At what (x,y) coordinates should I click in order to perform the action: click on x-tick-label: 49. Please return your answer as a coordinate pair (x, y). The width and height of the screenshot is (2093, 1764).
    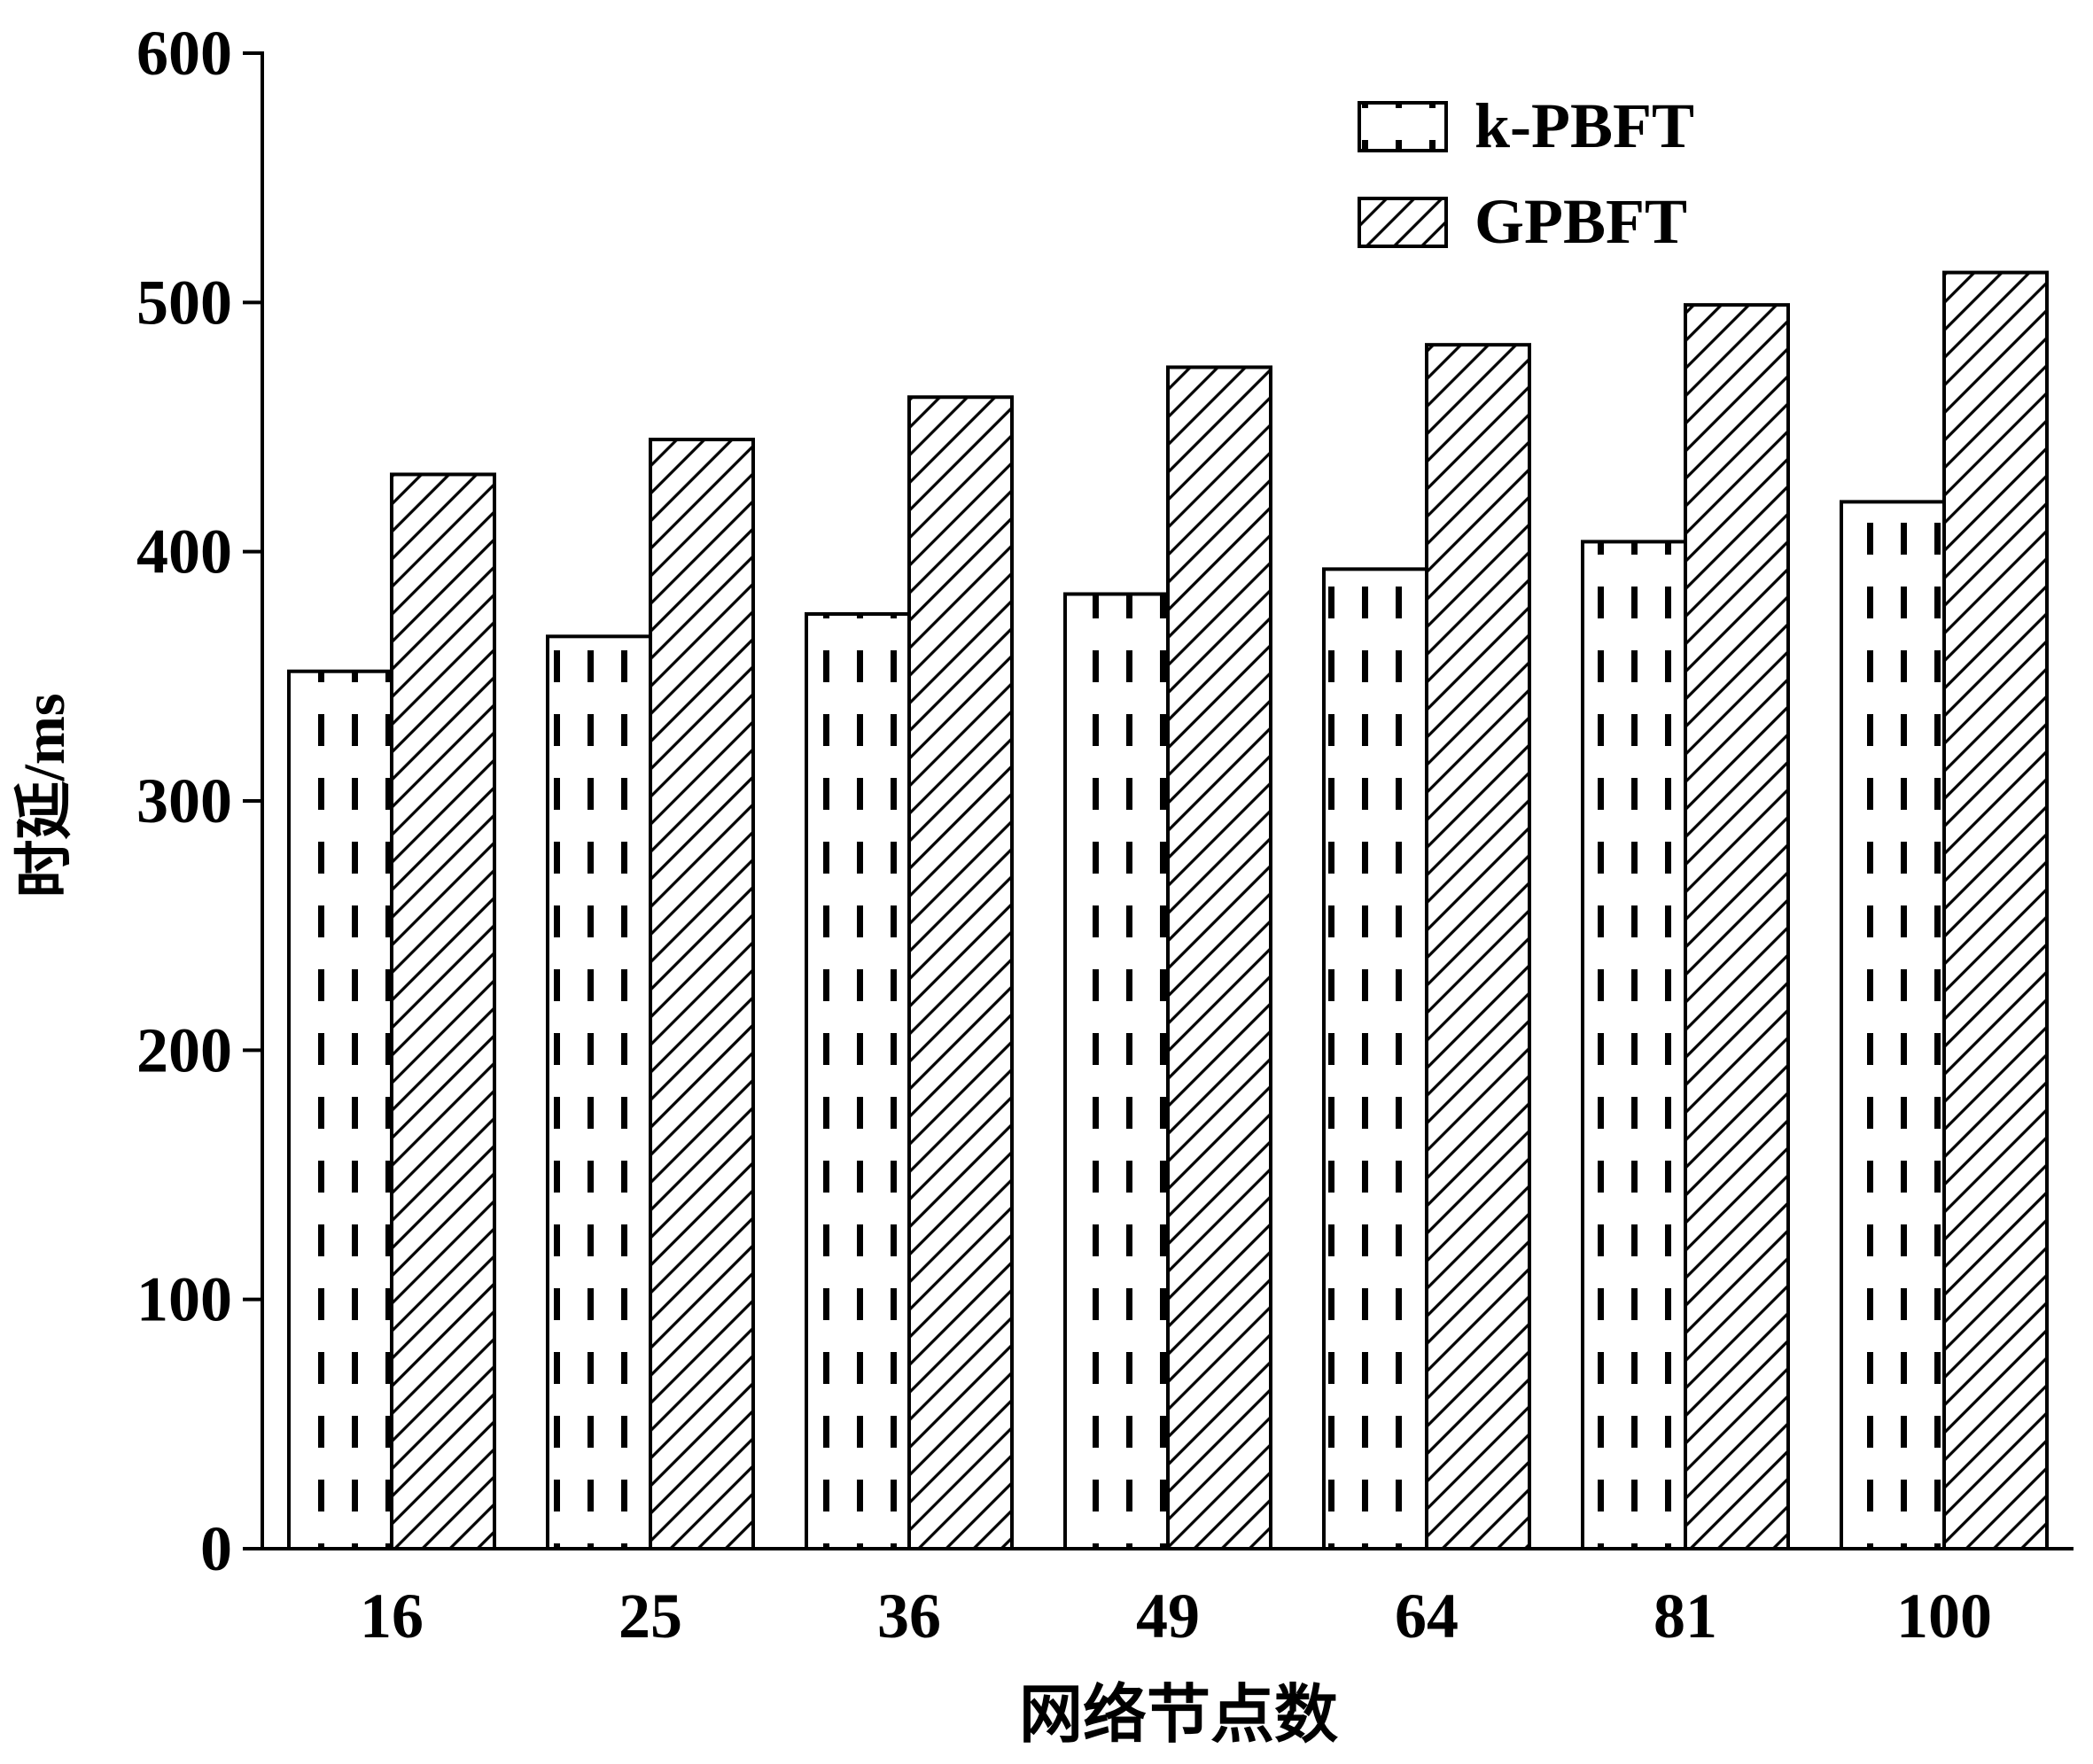
    Looking at the image, I should click on (1168, 1616).